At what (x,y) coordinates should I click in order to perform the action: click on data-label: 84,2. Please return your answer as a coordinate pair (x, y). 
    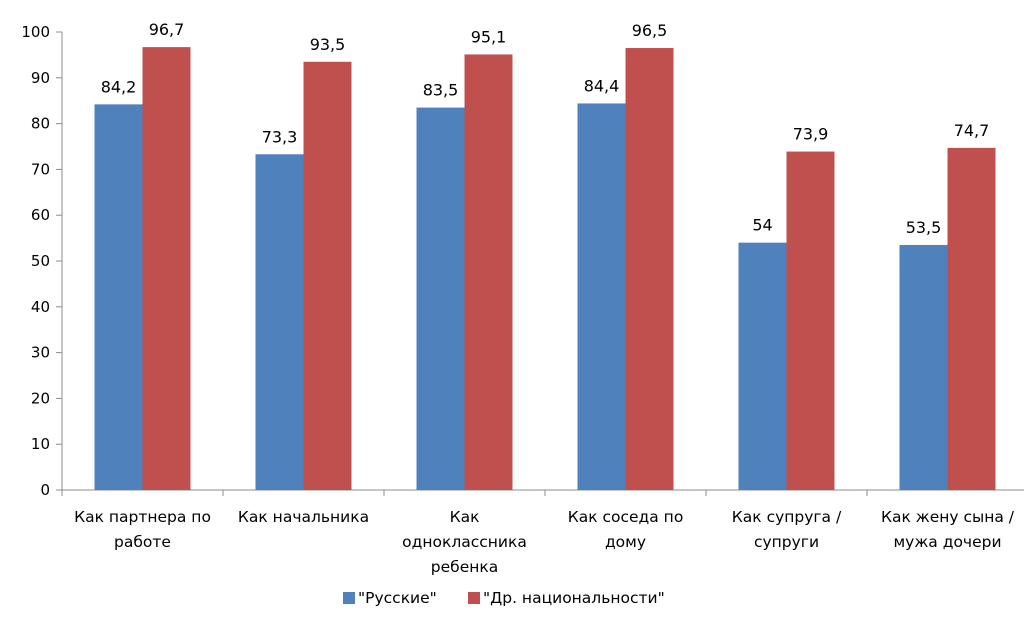
    Looking at the image, I should click on (119, 86).